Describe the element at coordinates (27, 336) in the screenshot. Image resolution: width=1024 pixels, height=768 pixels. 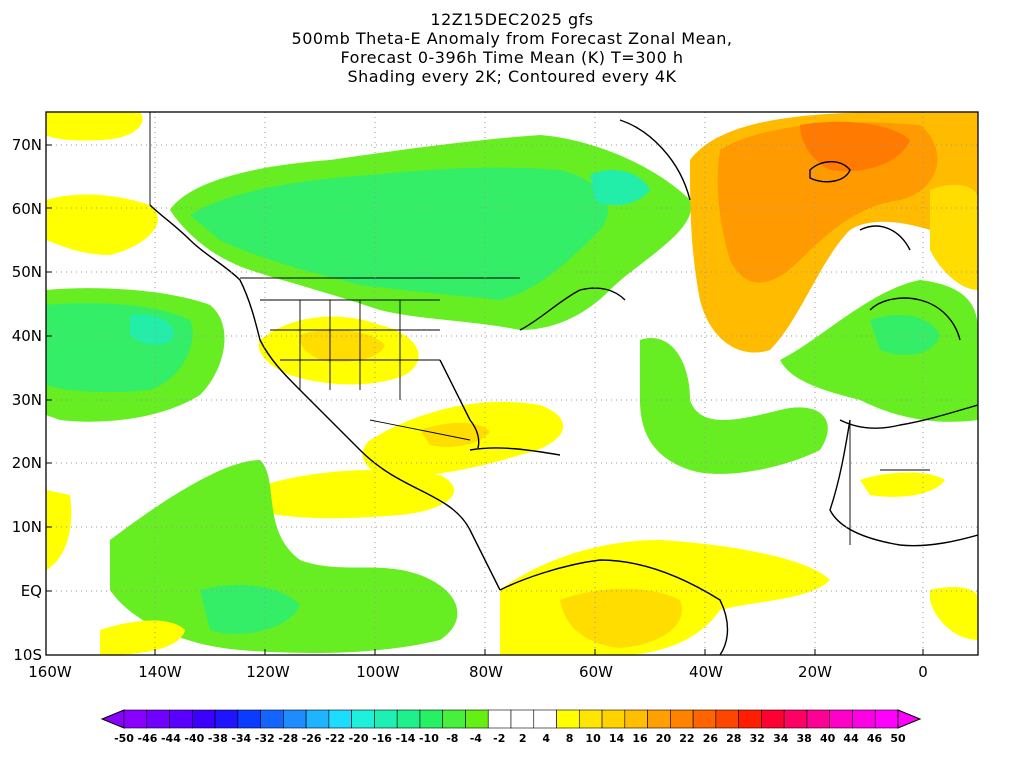
I see `lat-label: 40N` at that location.